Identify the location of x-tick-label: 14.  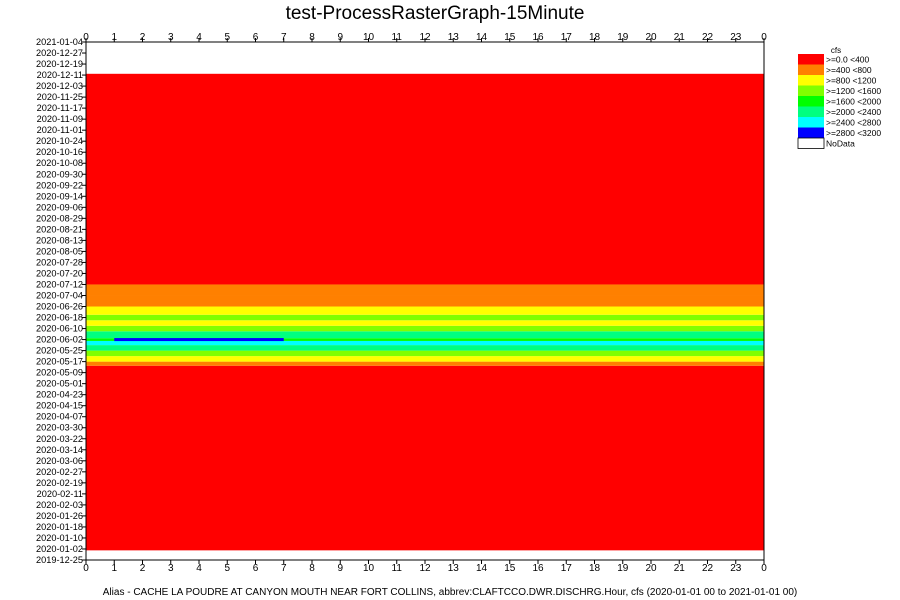
(482, 37).